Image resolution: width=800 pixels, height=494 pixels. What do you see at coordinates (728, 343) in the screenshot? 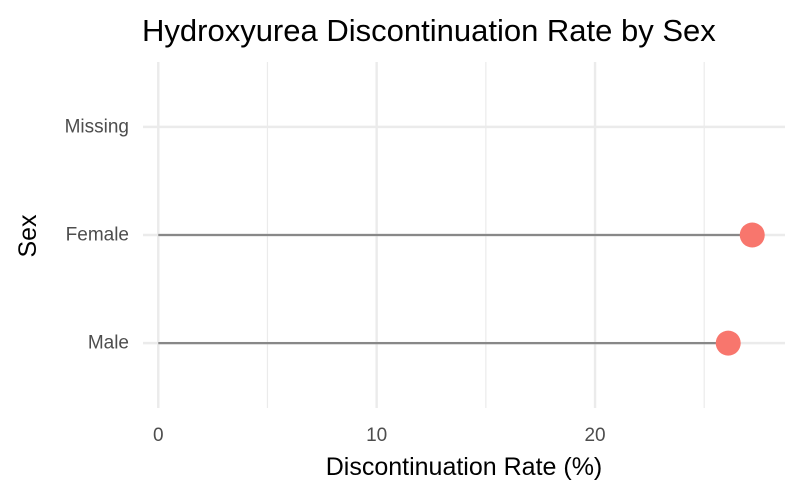
I see `lollipop-point-male` at bounding box center [728, 343].